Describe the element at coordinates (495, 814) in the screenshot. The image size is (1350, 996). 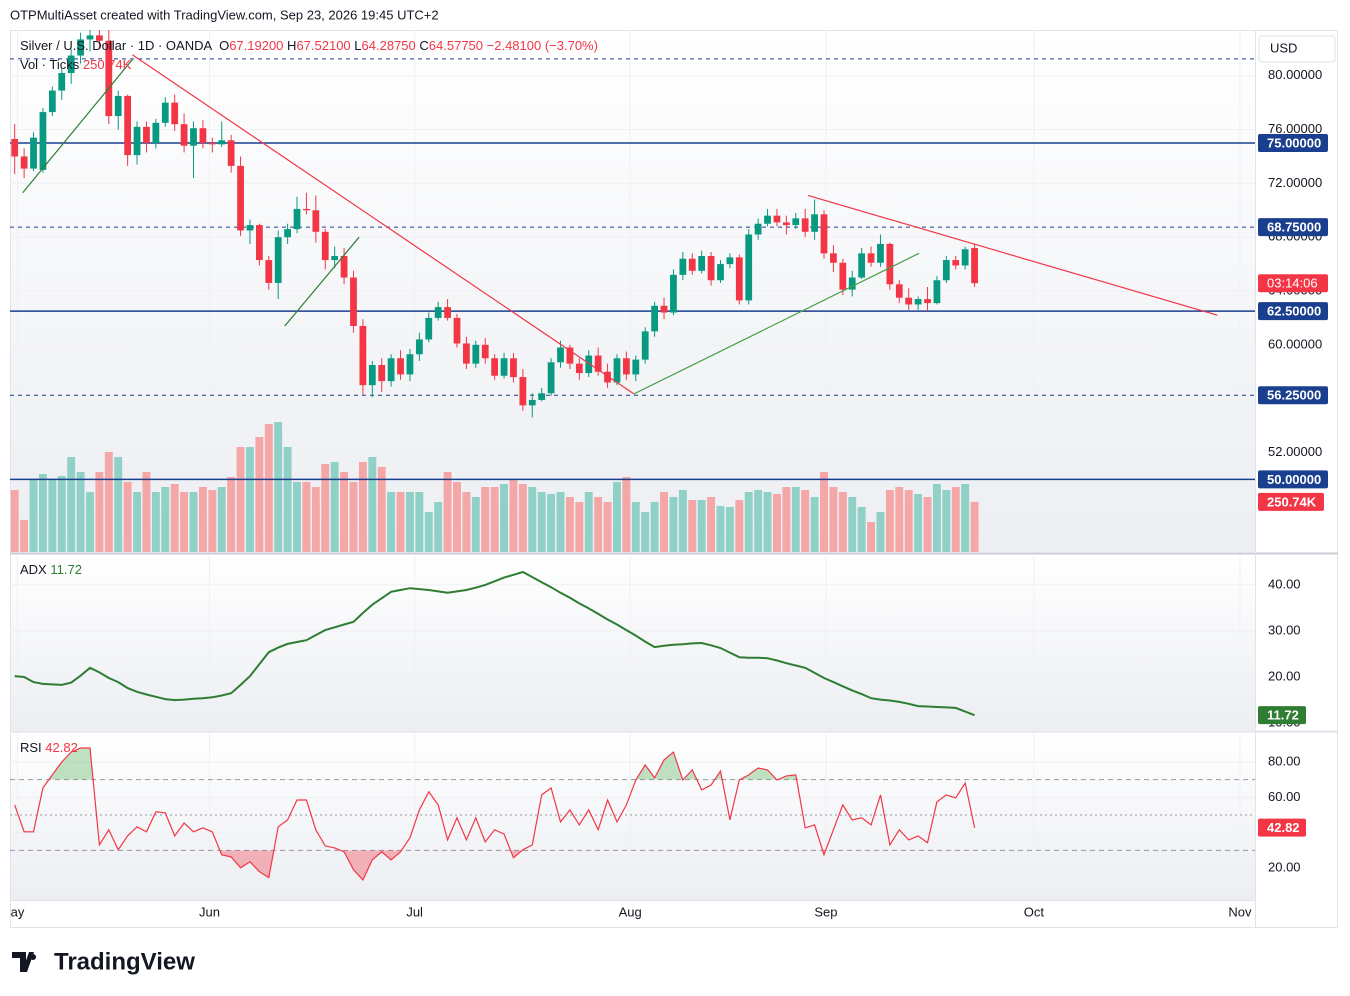
I see `indicator-line` at that location.